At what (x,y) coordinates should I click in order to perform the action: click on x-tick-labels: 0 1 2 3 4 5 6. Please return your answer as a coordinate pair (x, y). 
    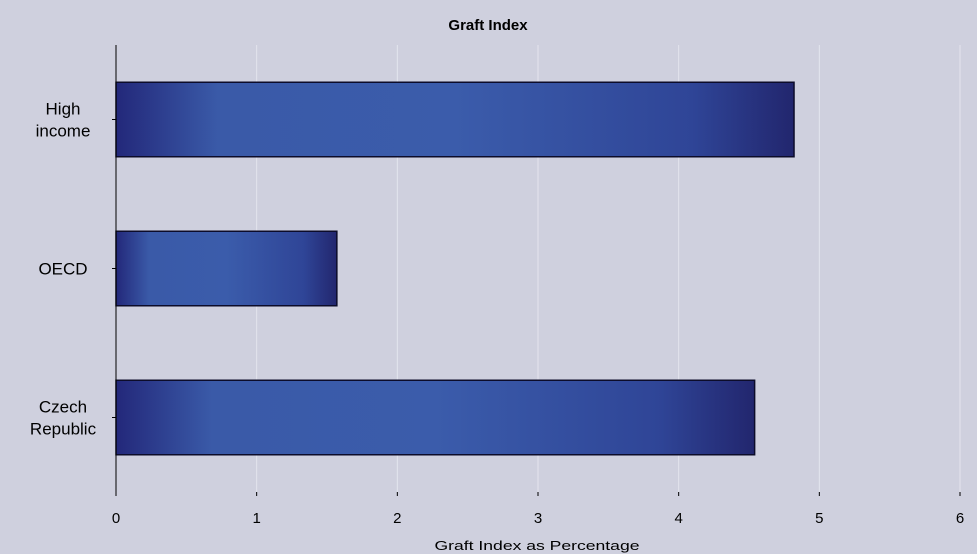
    Looking at the image, I should click on (538, 509).